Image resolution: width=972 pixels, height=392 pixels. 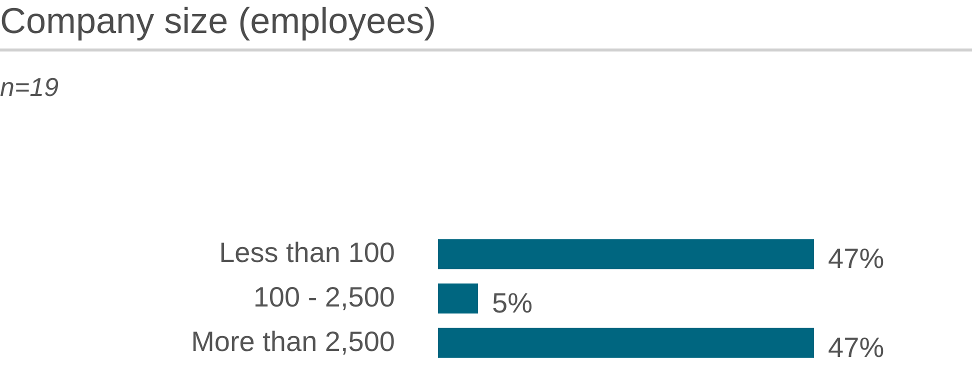 I want to click on text: n=19, so click(x=29, y=87).